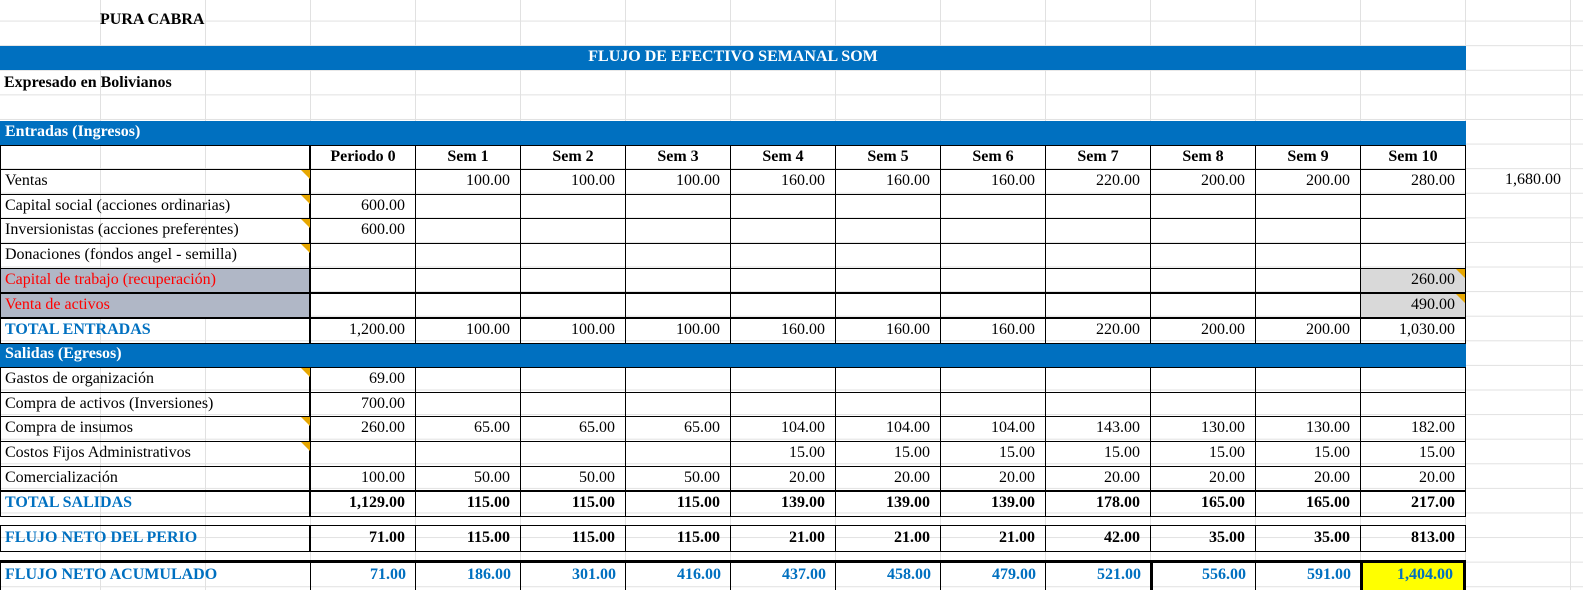 The height and width of the screenshot is (590, 1583). Describe the element at coordinates (1203, 429) in the screenshot. I see `salidas-cell: 130.00` at that location.